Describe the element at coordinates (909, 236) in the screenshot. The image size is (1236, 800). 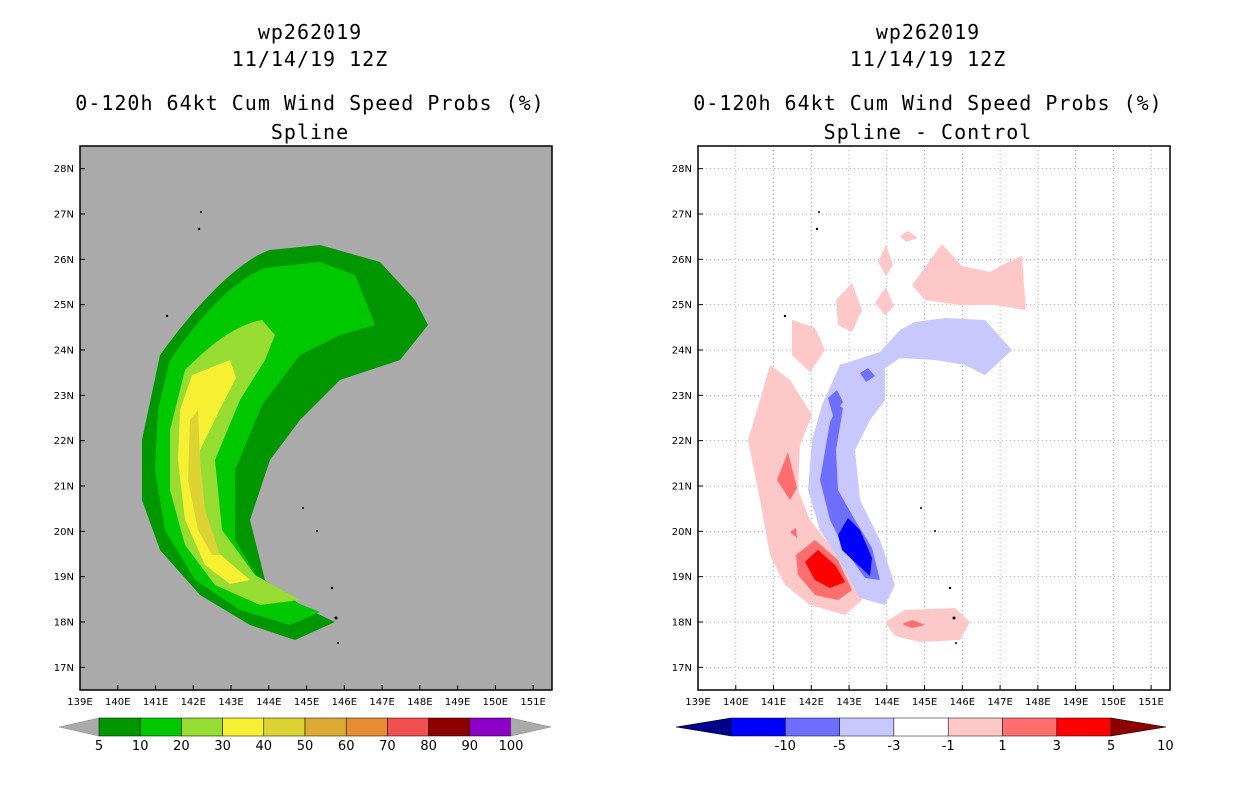
I see `right-contour-pos-1f` at that location.